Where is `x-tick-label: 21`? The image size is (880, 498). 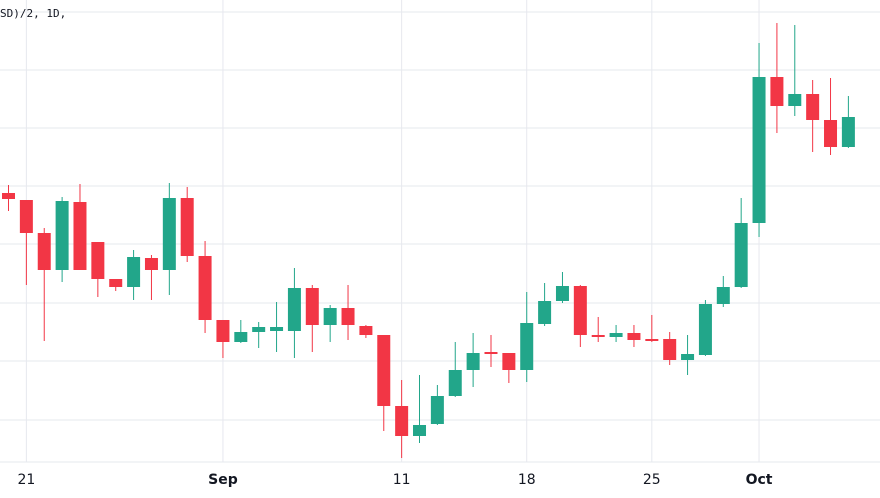 x-tick-label: 21 is located at coordinates (26, 480).